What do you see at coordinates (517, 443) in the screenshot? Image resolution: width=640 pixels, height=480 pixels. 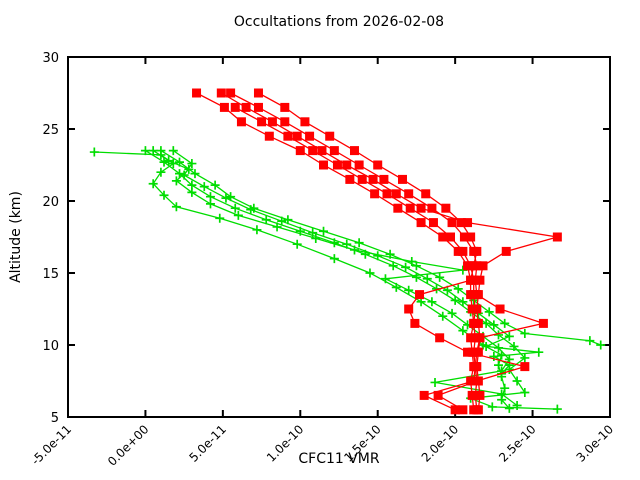 I see `x-tick-label: 2.5e-10` at bounding box center [517, 443].